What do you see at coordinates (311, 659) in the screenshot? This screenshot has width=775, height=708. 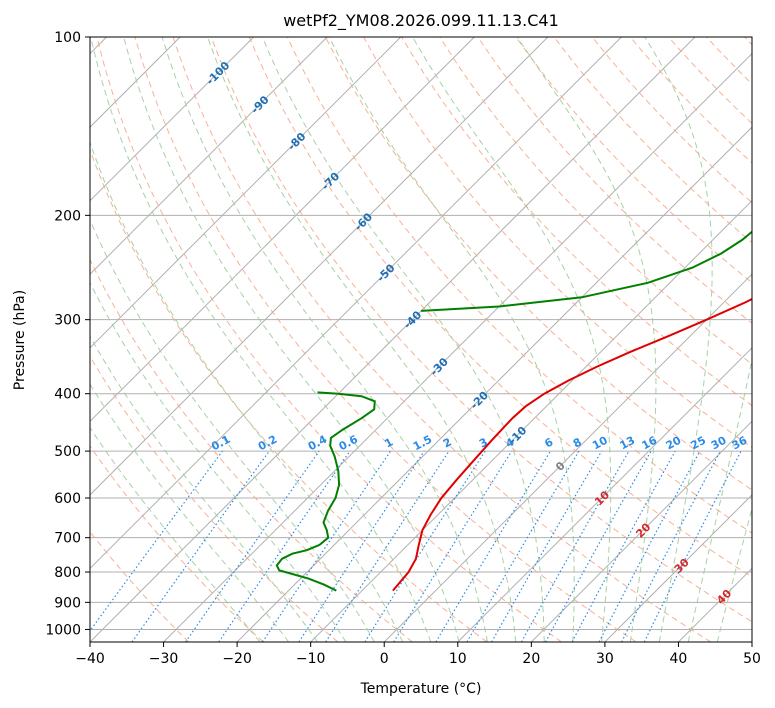 I see `x-tick-label: −10` at bounding box center [311, 659].